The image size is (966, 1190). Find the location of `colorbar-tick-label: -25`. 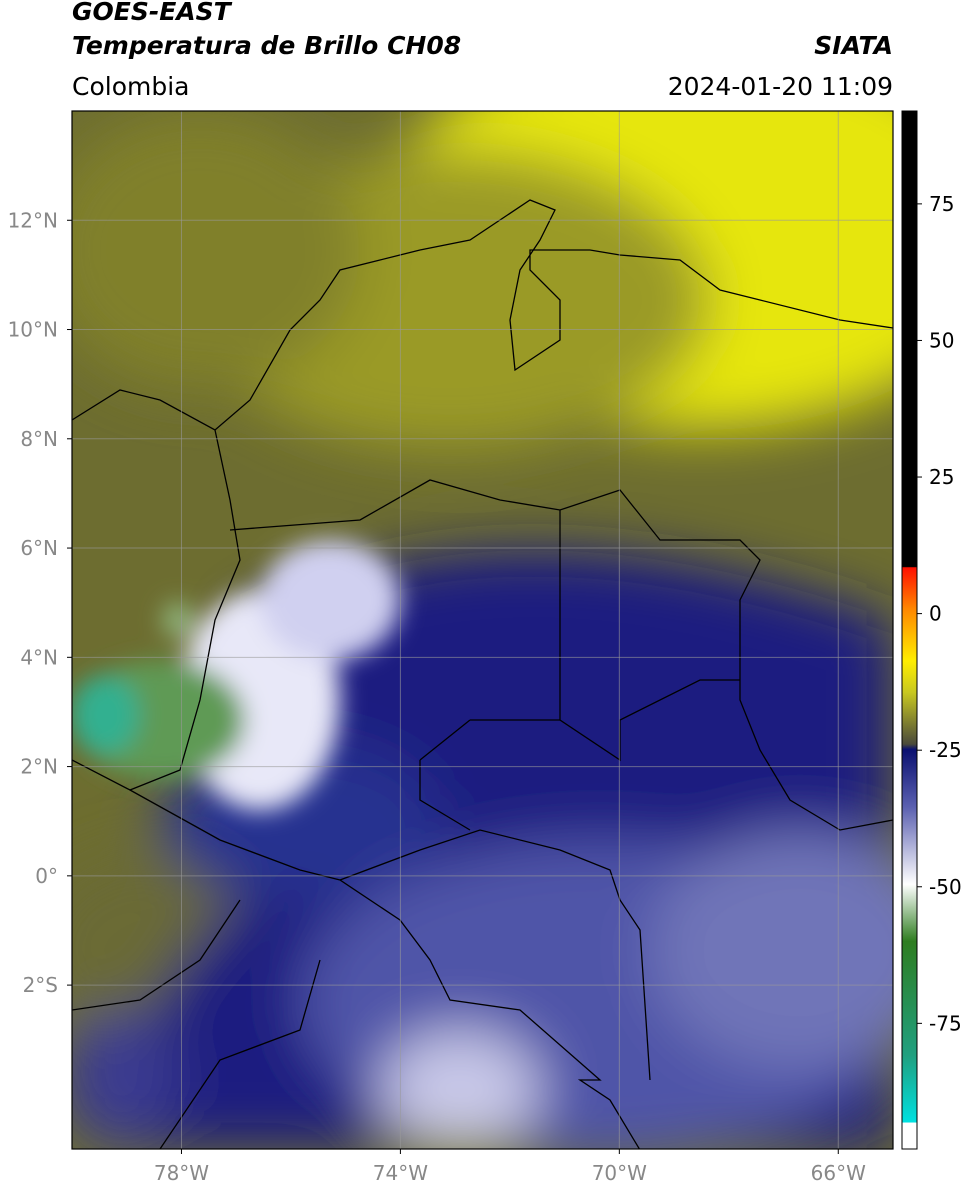

colorbar-tick-label: -25 is located at coordinates (945, 750).